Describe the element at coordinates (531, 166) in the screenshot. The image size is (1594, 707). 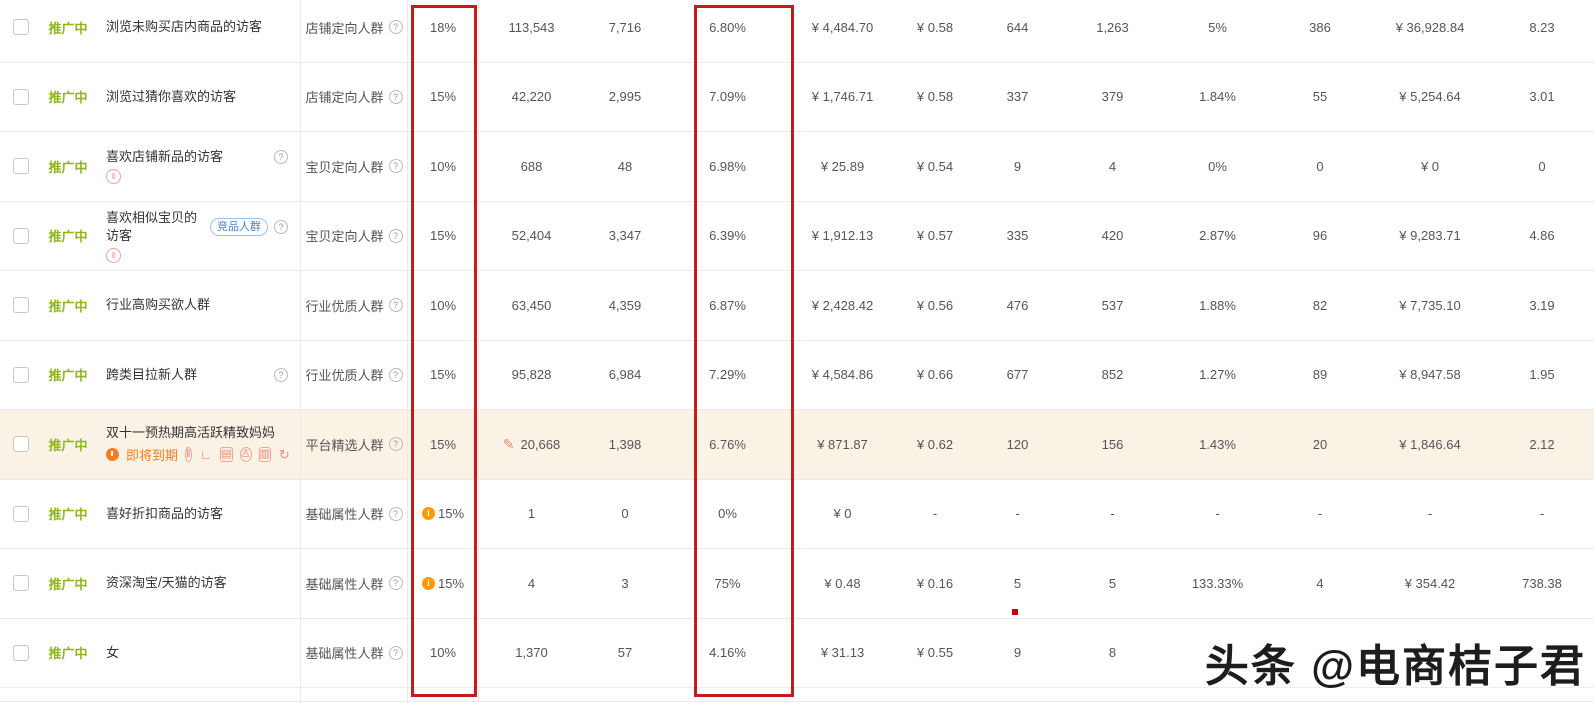
I see `impressions-cell: ✎ 688` at that location.